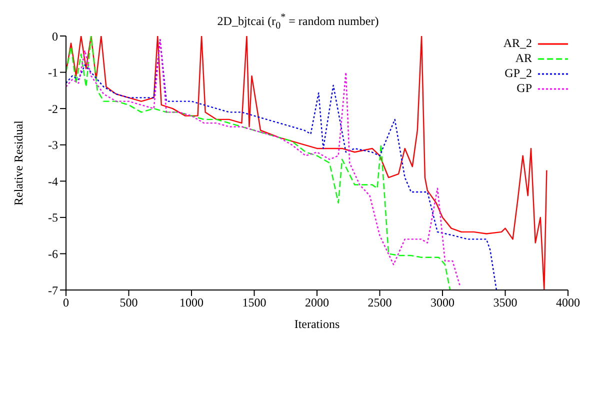 This screenshot has width=596, height=410. I want to click on legend-label: GP, so click(524, 88).